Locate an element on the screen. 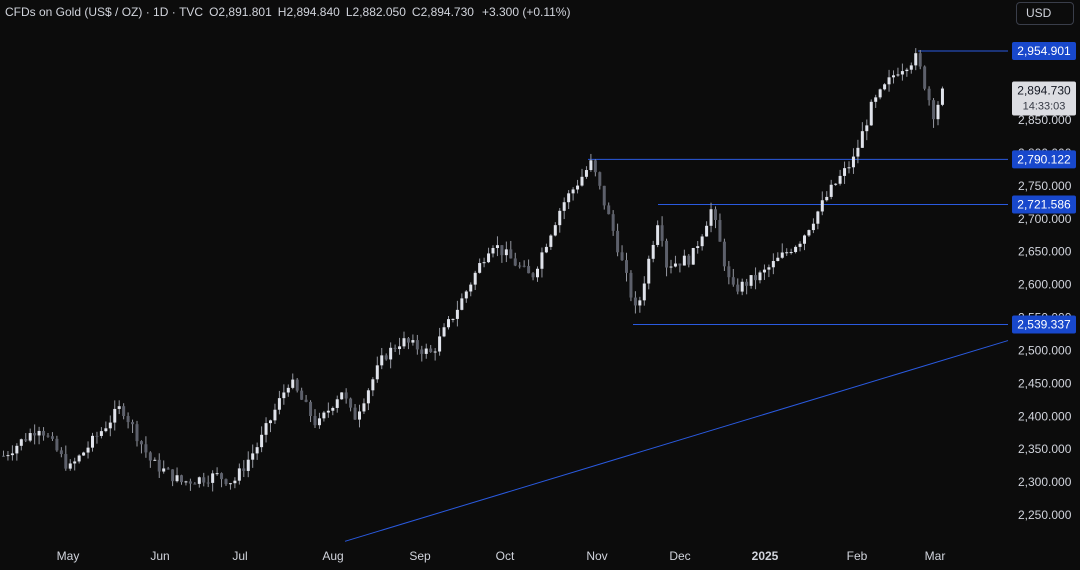  level-label: 2,539.337 is located at coordinates (1044, 325).